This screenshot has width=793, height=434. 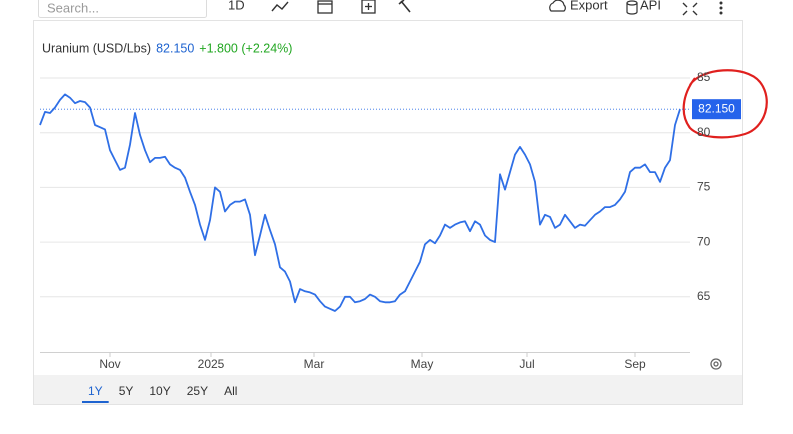 I want to click on range-button: 1Y, so click(x=95, y=391).